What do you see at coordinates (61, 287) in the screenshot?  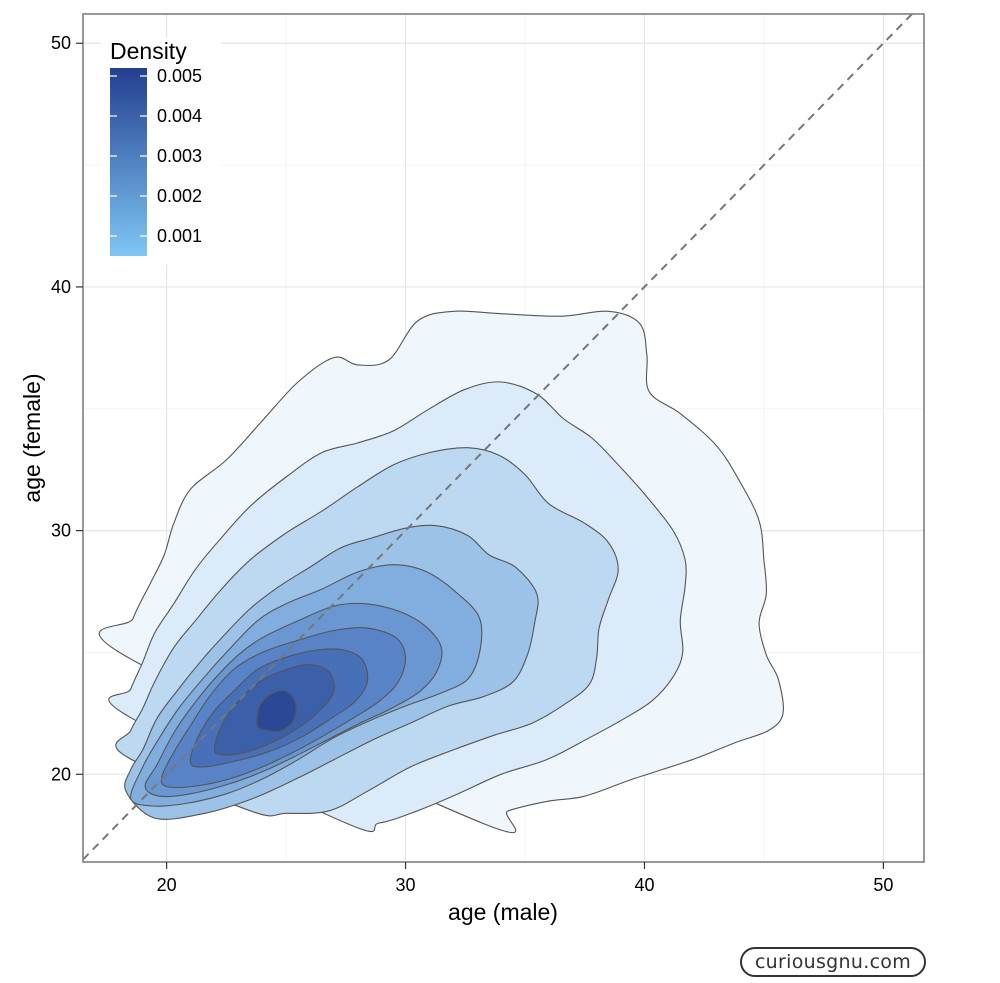 I see `y-tick-label: 40` at bounding box center [61, 287].